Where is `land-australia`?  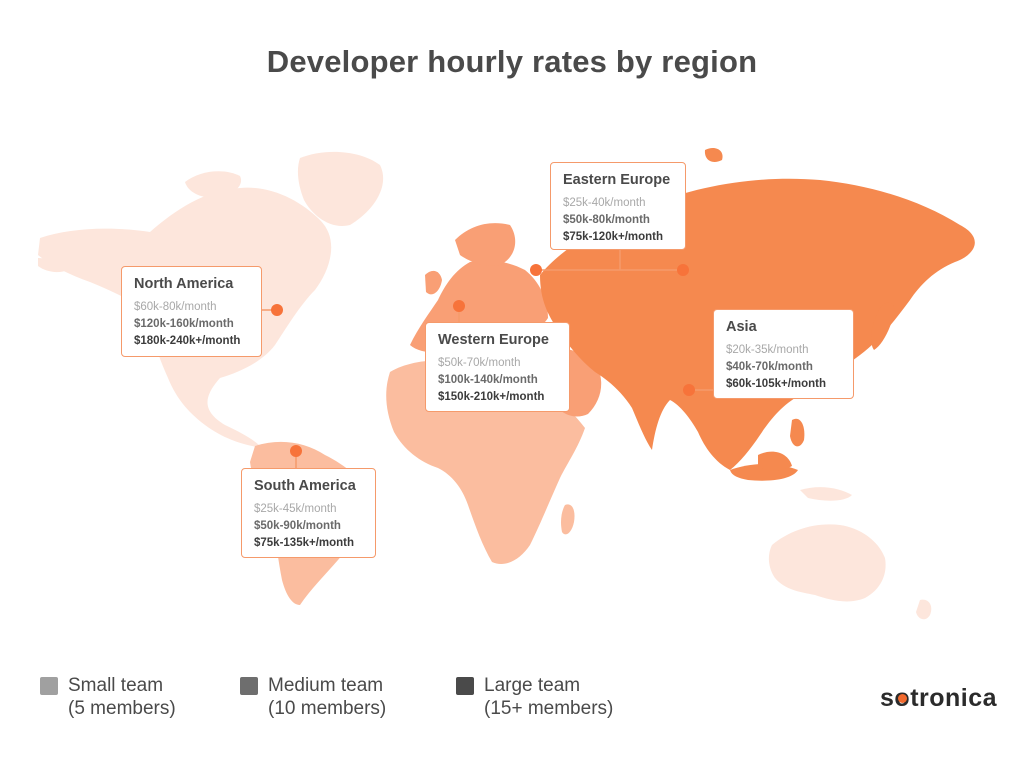 land-australia is located at coordinates (827, 563).